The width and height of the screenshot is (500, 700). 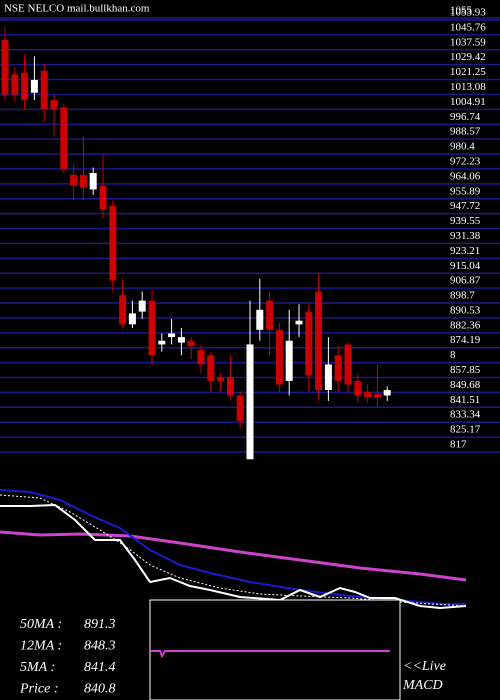 I want to click on legend-label: Price :, so click(x=38, y=689).